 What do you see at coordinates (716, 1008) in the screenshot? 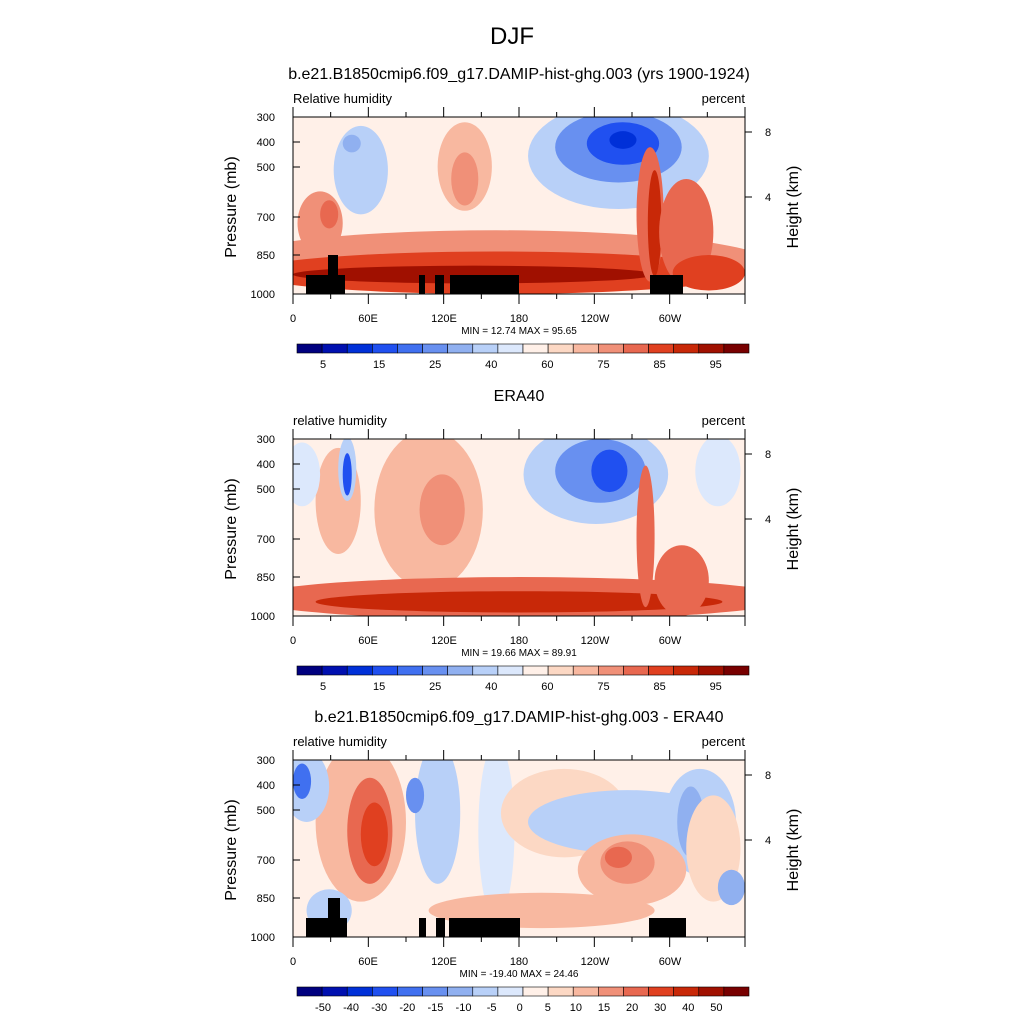
I see `colorbar-label: 50` at bounding box center [716, 1008].